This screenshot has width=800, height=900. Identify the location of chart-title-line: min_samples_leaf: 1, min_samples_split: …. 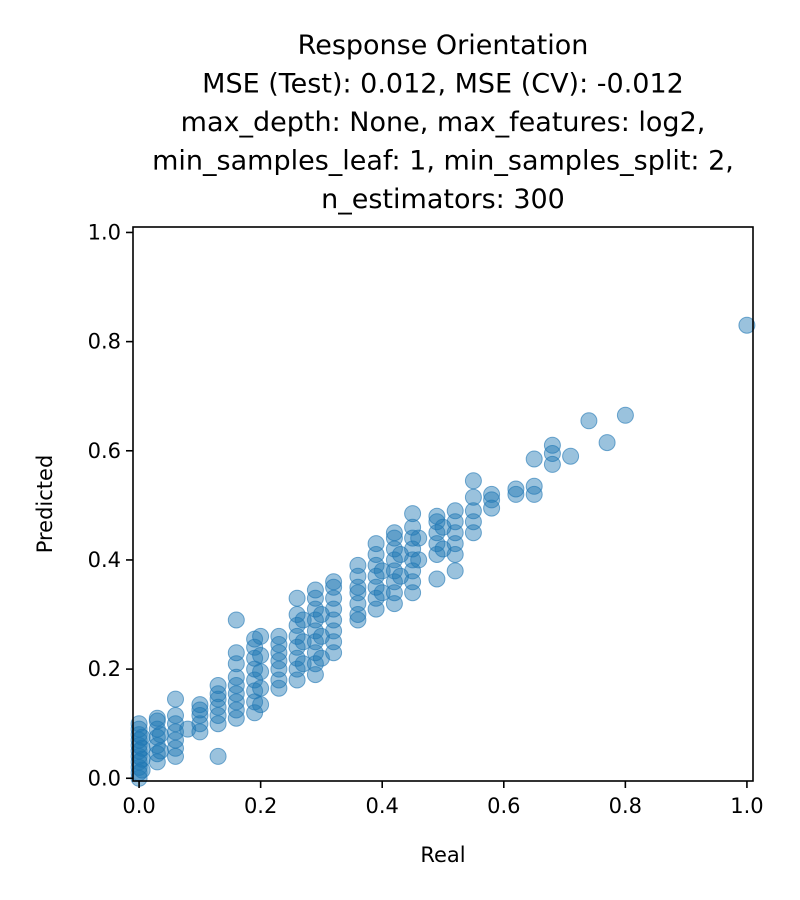
(443, 161).